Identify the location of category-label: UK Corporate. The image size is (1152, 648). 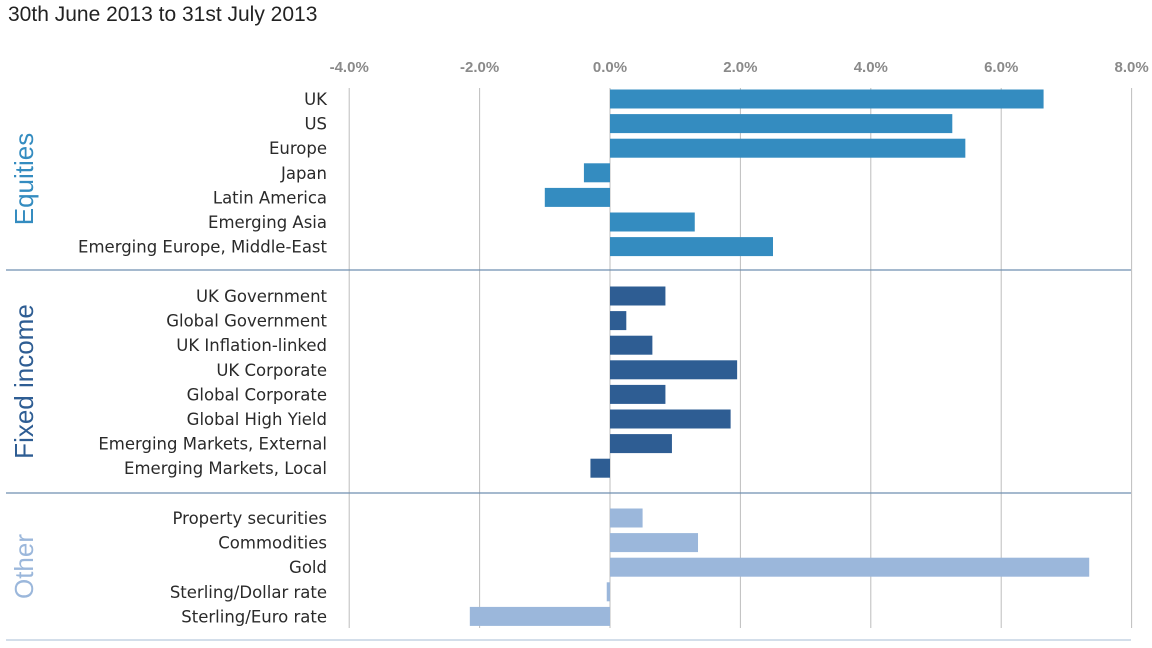
(271, 370).